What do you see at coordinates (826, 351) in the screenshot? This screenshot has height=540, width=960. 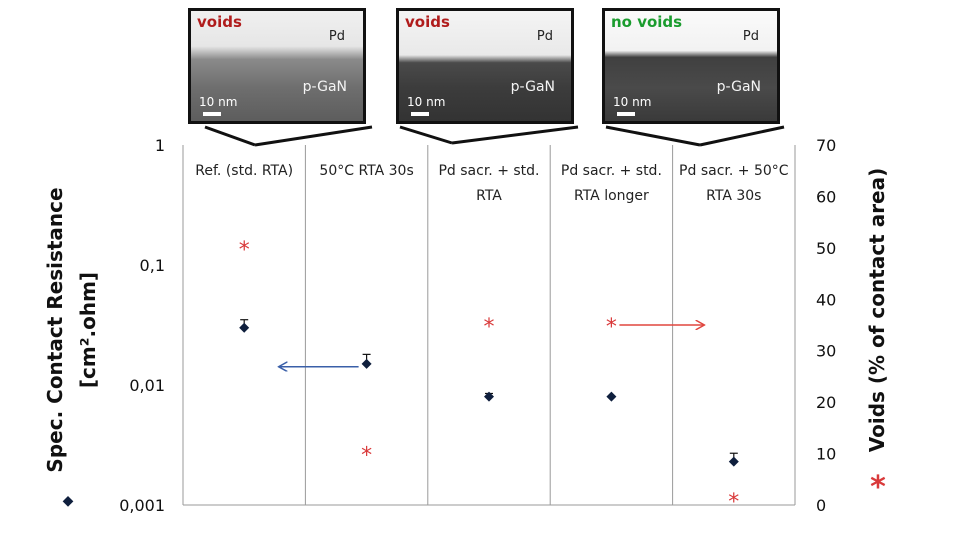 I see `y-right-tick-label: 30` at bounding box center [826, 351].